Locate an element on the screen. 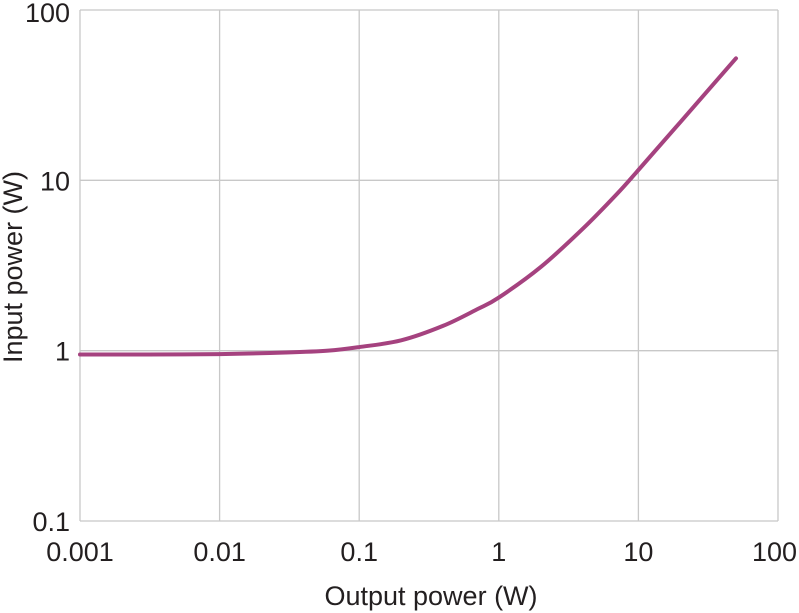 Image resolution: width=799 pixels, height=613 pixels. y-tick-label: 0.1 is located at coordinates (51, 522).